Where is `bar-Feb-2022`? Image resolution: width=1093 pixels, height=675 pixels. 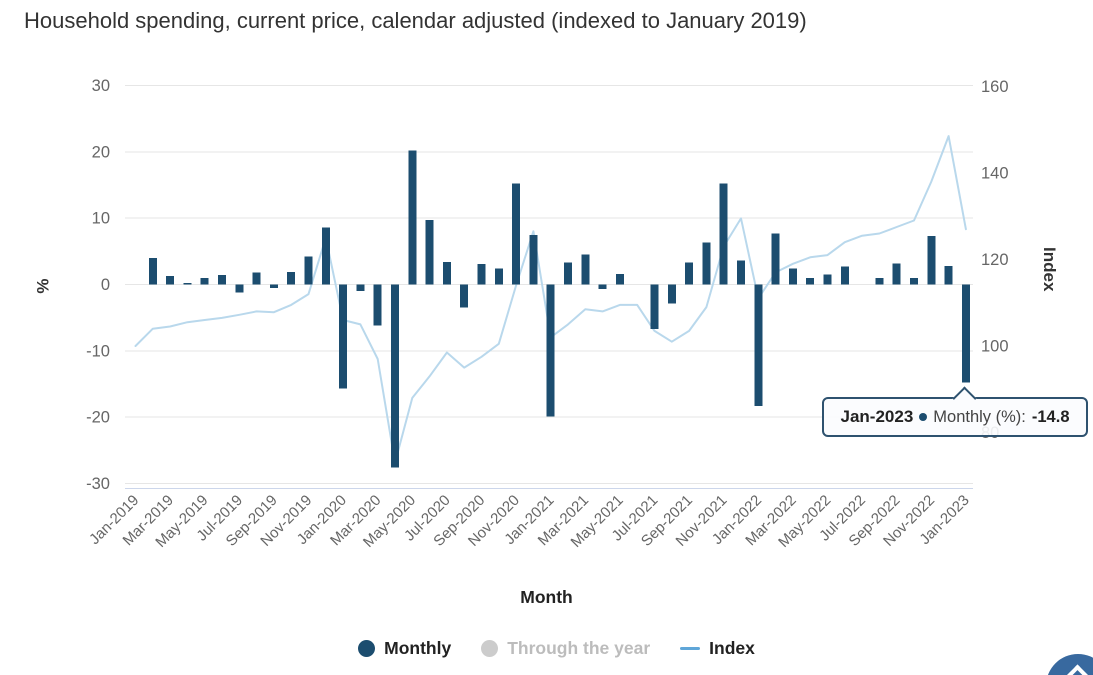
bar-Feb-2022 is located at coordinates (775, 259).